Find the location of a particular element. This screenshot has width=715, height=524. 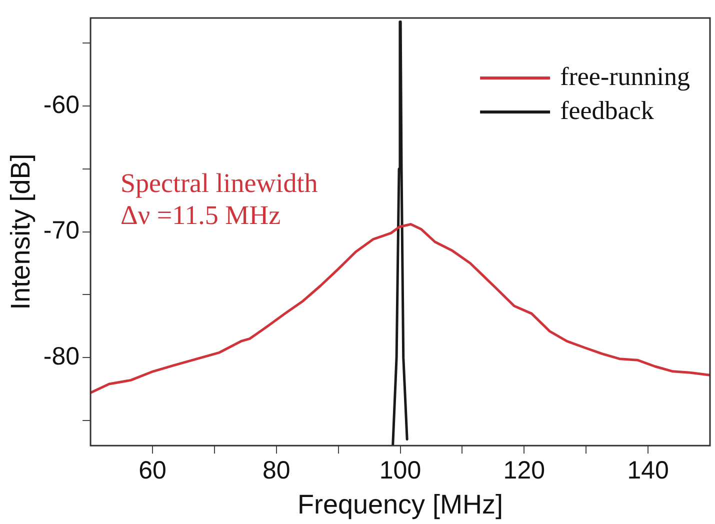

annotation: Spectral linewidth is located at coordinates (219, 183).